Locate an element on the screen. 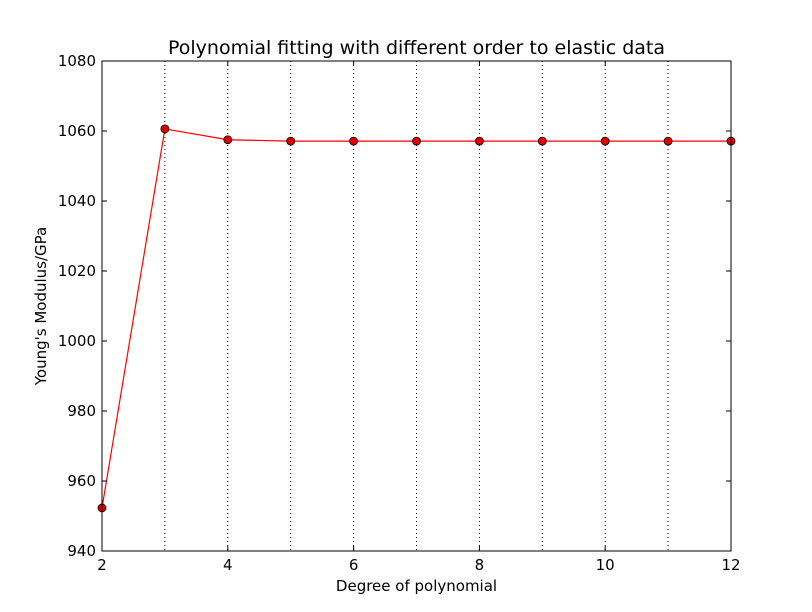  x-tick-label: 12 is located at coordinates (730, 565).